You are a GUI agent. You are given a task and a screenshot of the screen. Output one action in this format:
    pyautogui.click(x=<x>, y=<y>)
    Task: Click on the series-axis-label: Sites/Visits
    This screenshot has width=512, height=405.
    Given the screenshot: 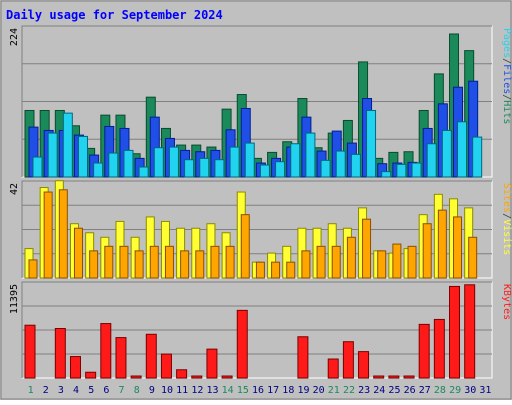 What is the action you would take?
    pyautogui.click(x=506, y=219)
    